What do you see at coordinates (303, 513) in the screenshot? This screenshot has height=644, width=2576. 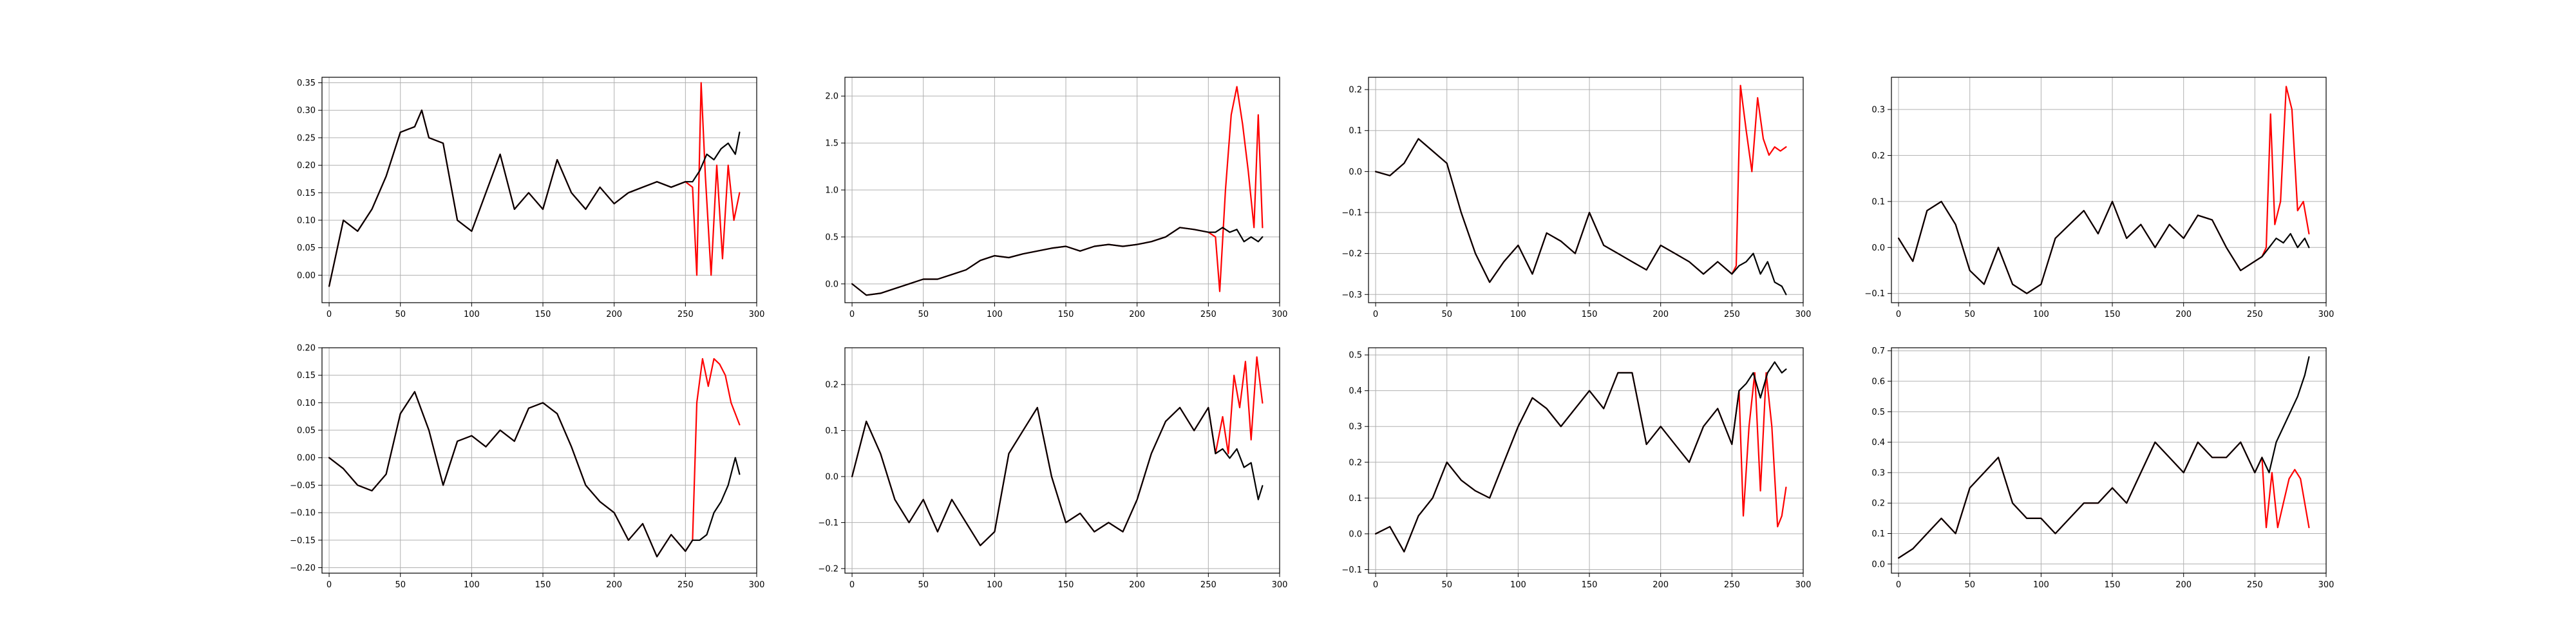 I see `y-tick-label: −0.10` at bounding box center [303, 513].